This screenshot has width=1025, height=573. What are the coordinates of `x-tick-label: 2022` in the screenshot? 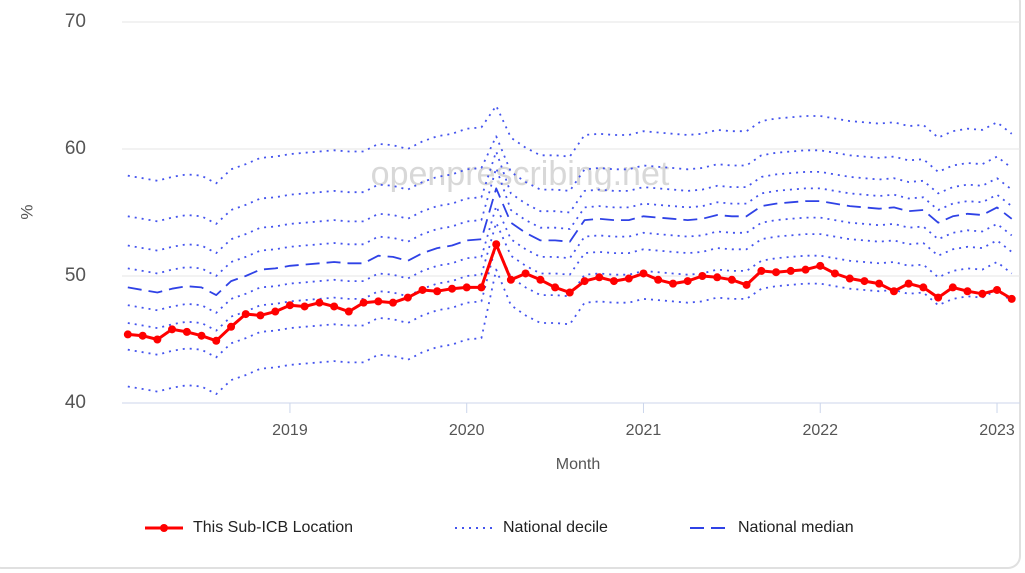 It's located at (820, 430).